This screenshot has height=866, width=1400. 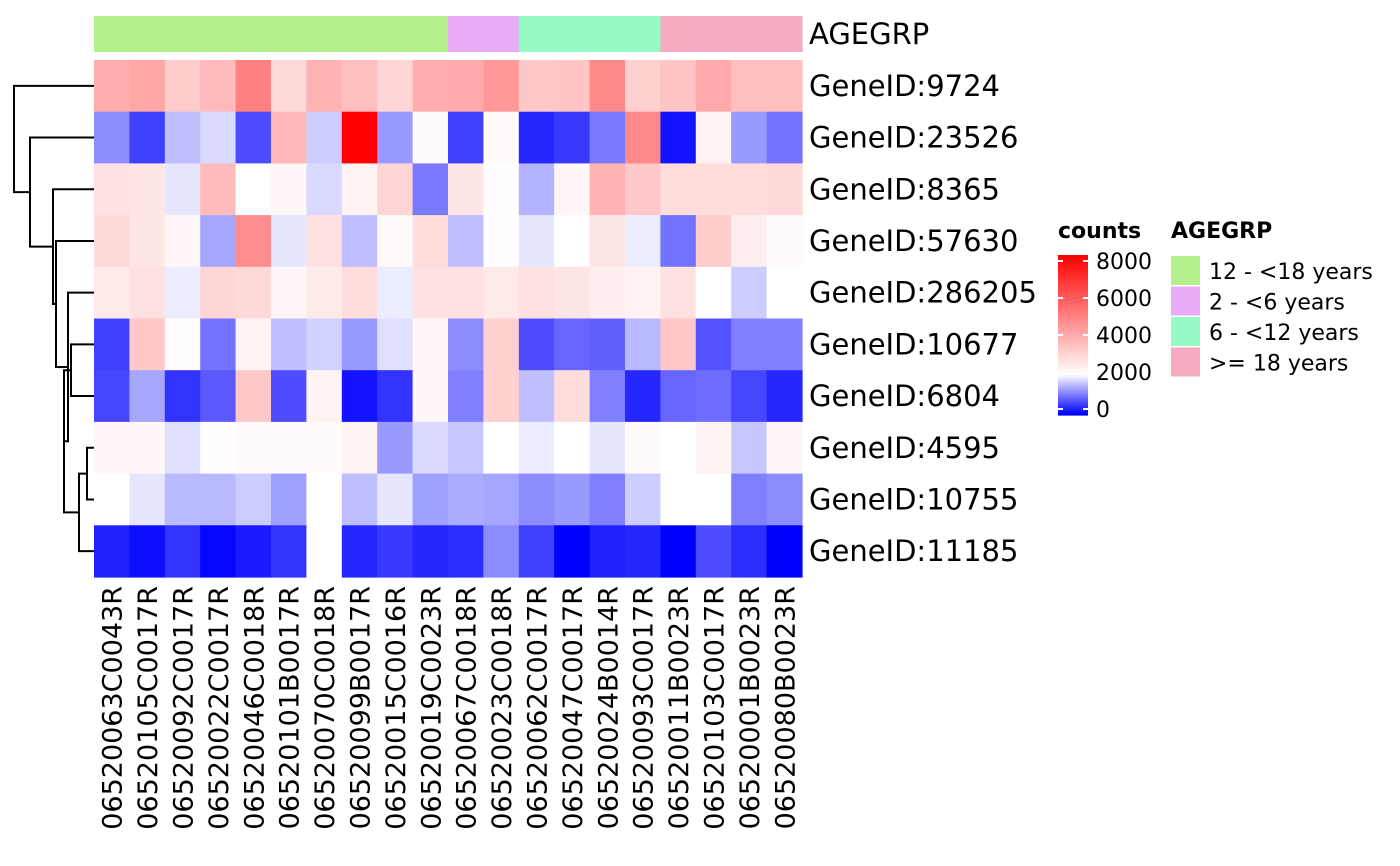 What do you see at coordinates (1103, 410) in the screenshot?
I see `colorbar-tick-label: 0` at bounding box center [1103, 410].